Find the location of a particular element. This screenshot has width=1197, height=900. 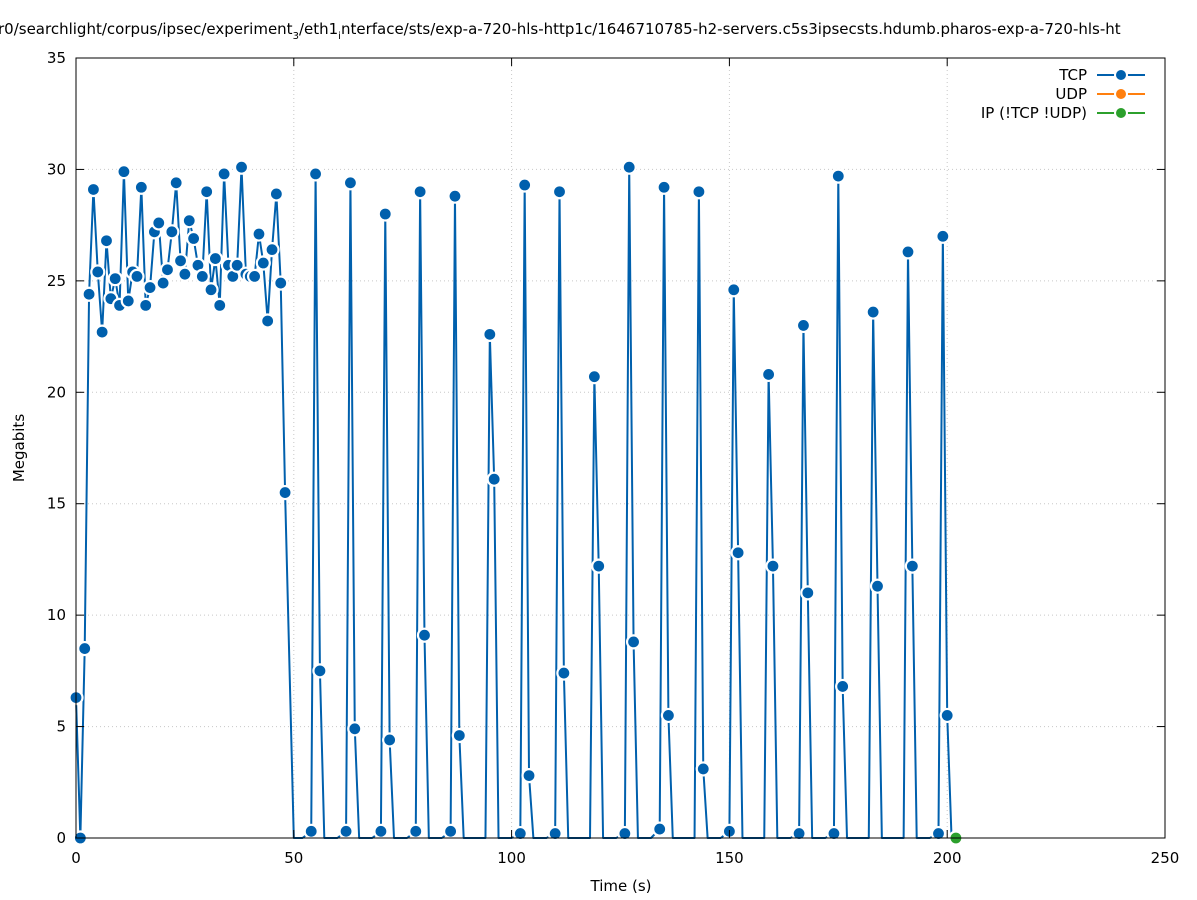

x-tick-label: 50 is located at coordinates (293, 858).